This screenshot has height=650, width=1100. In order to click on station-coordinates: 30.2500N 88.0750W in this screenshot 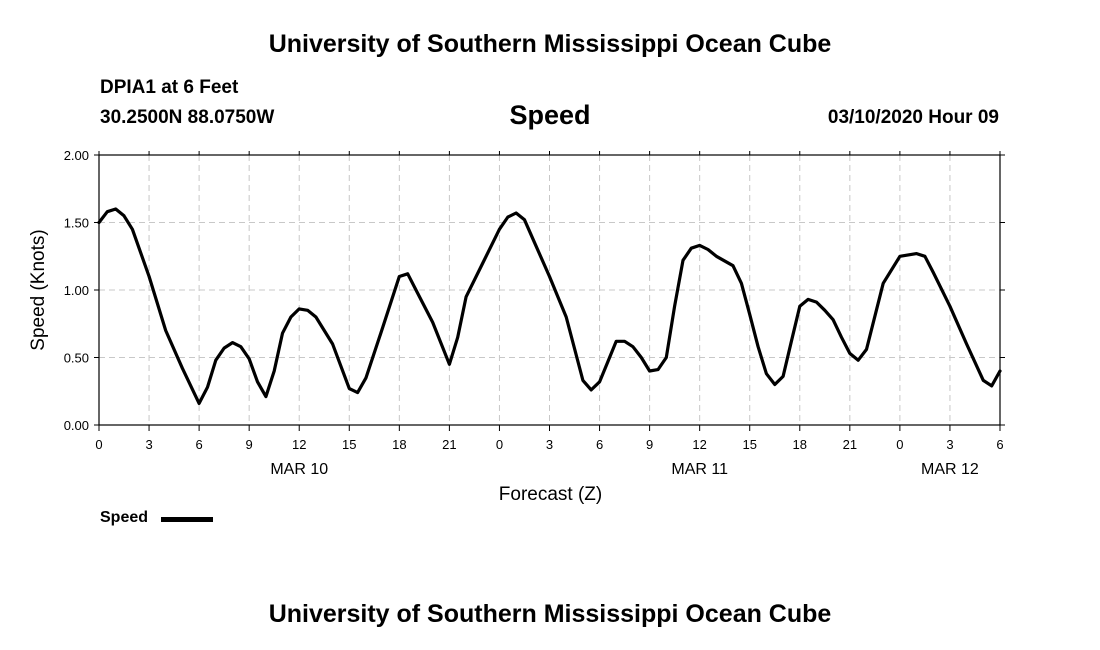, I will do `click(187, 117)`.